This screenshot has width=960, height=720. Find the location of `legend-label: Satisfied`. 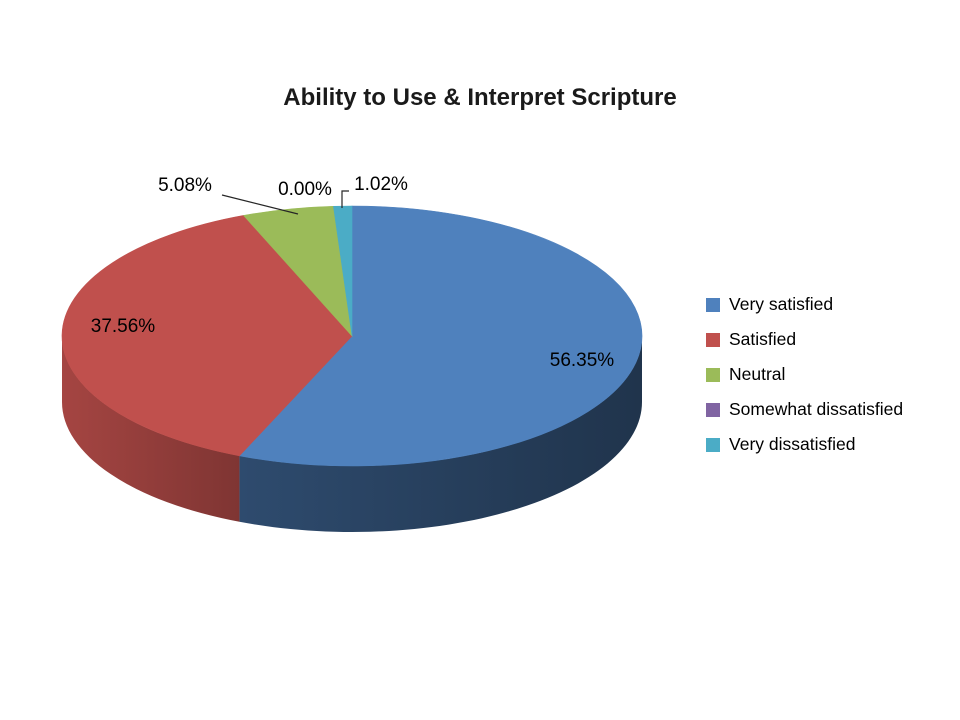

legend-label: Satisfied is located at coordinates (763, 339).